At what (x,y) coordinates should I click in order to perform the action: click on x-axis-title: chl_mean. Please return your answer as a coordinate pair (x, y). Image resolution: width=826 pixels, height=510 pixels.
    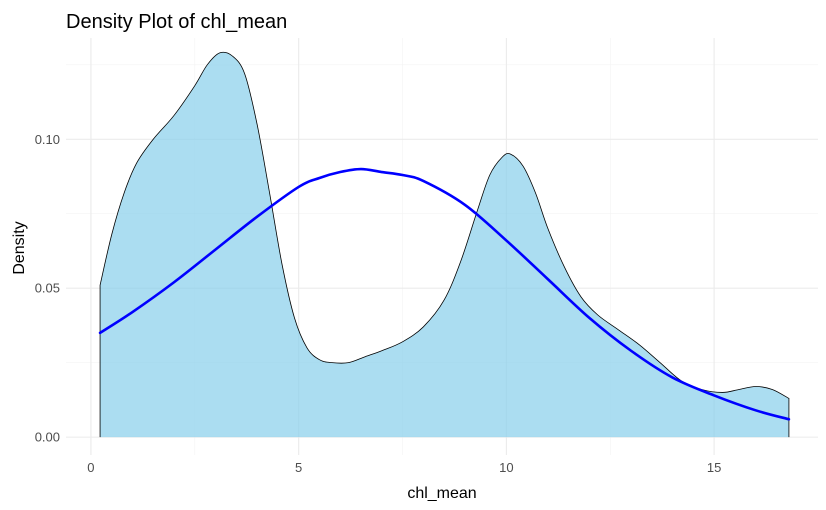
    Looking at the image, I should click on (441, 493).